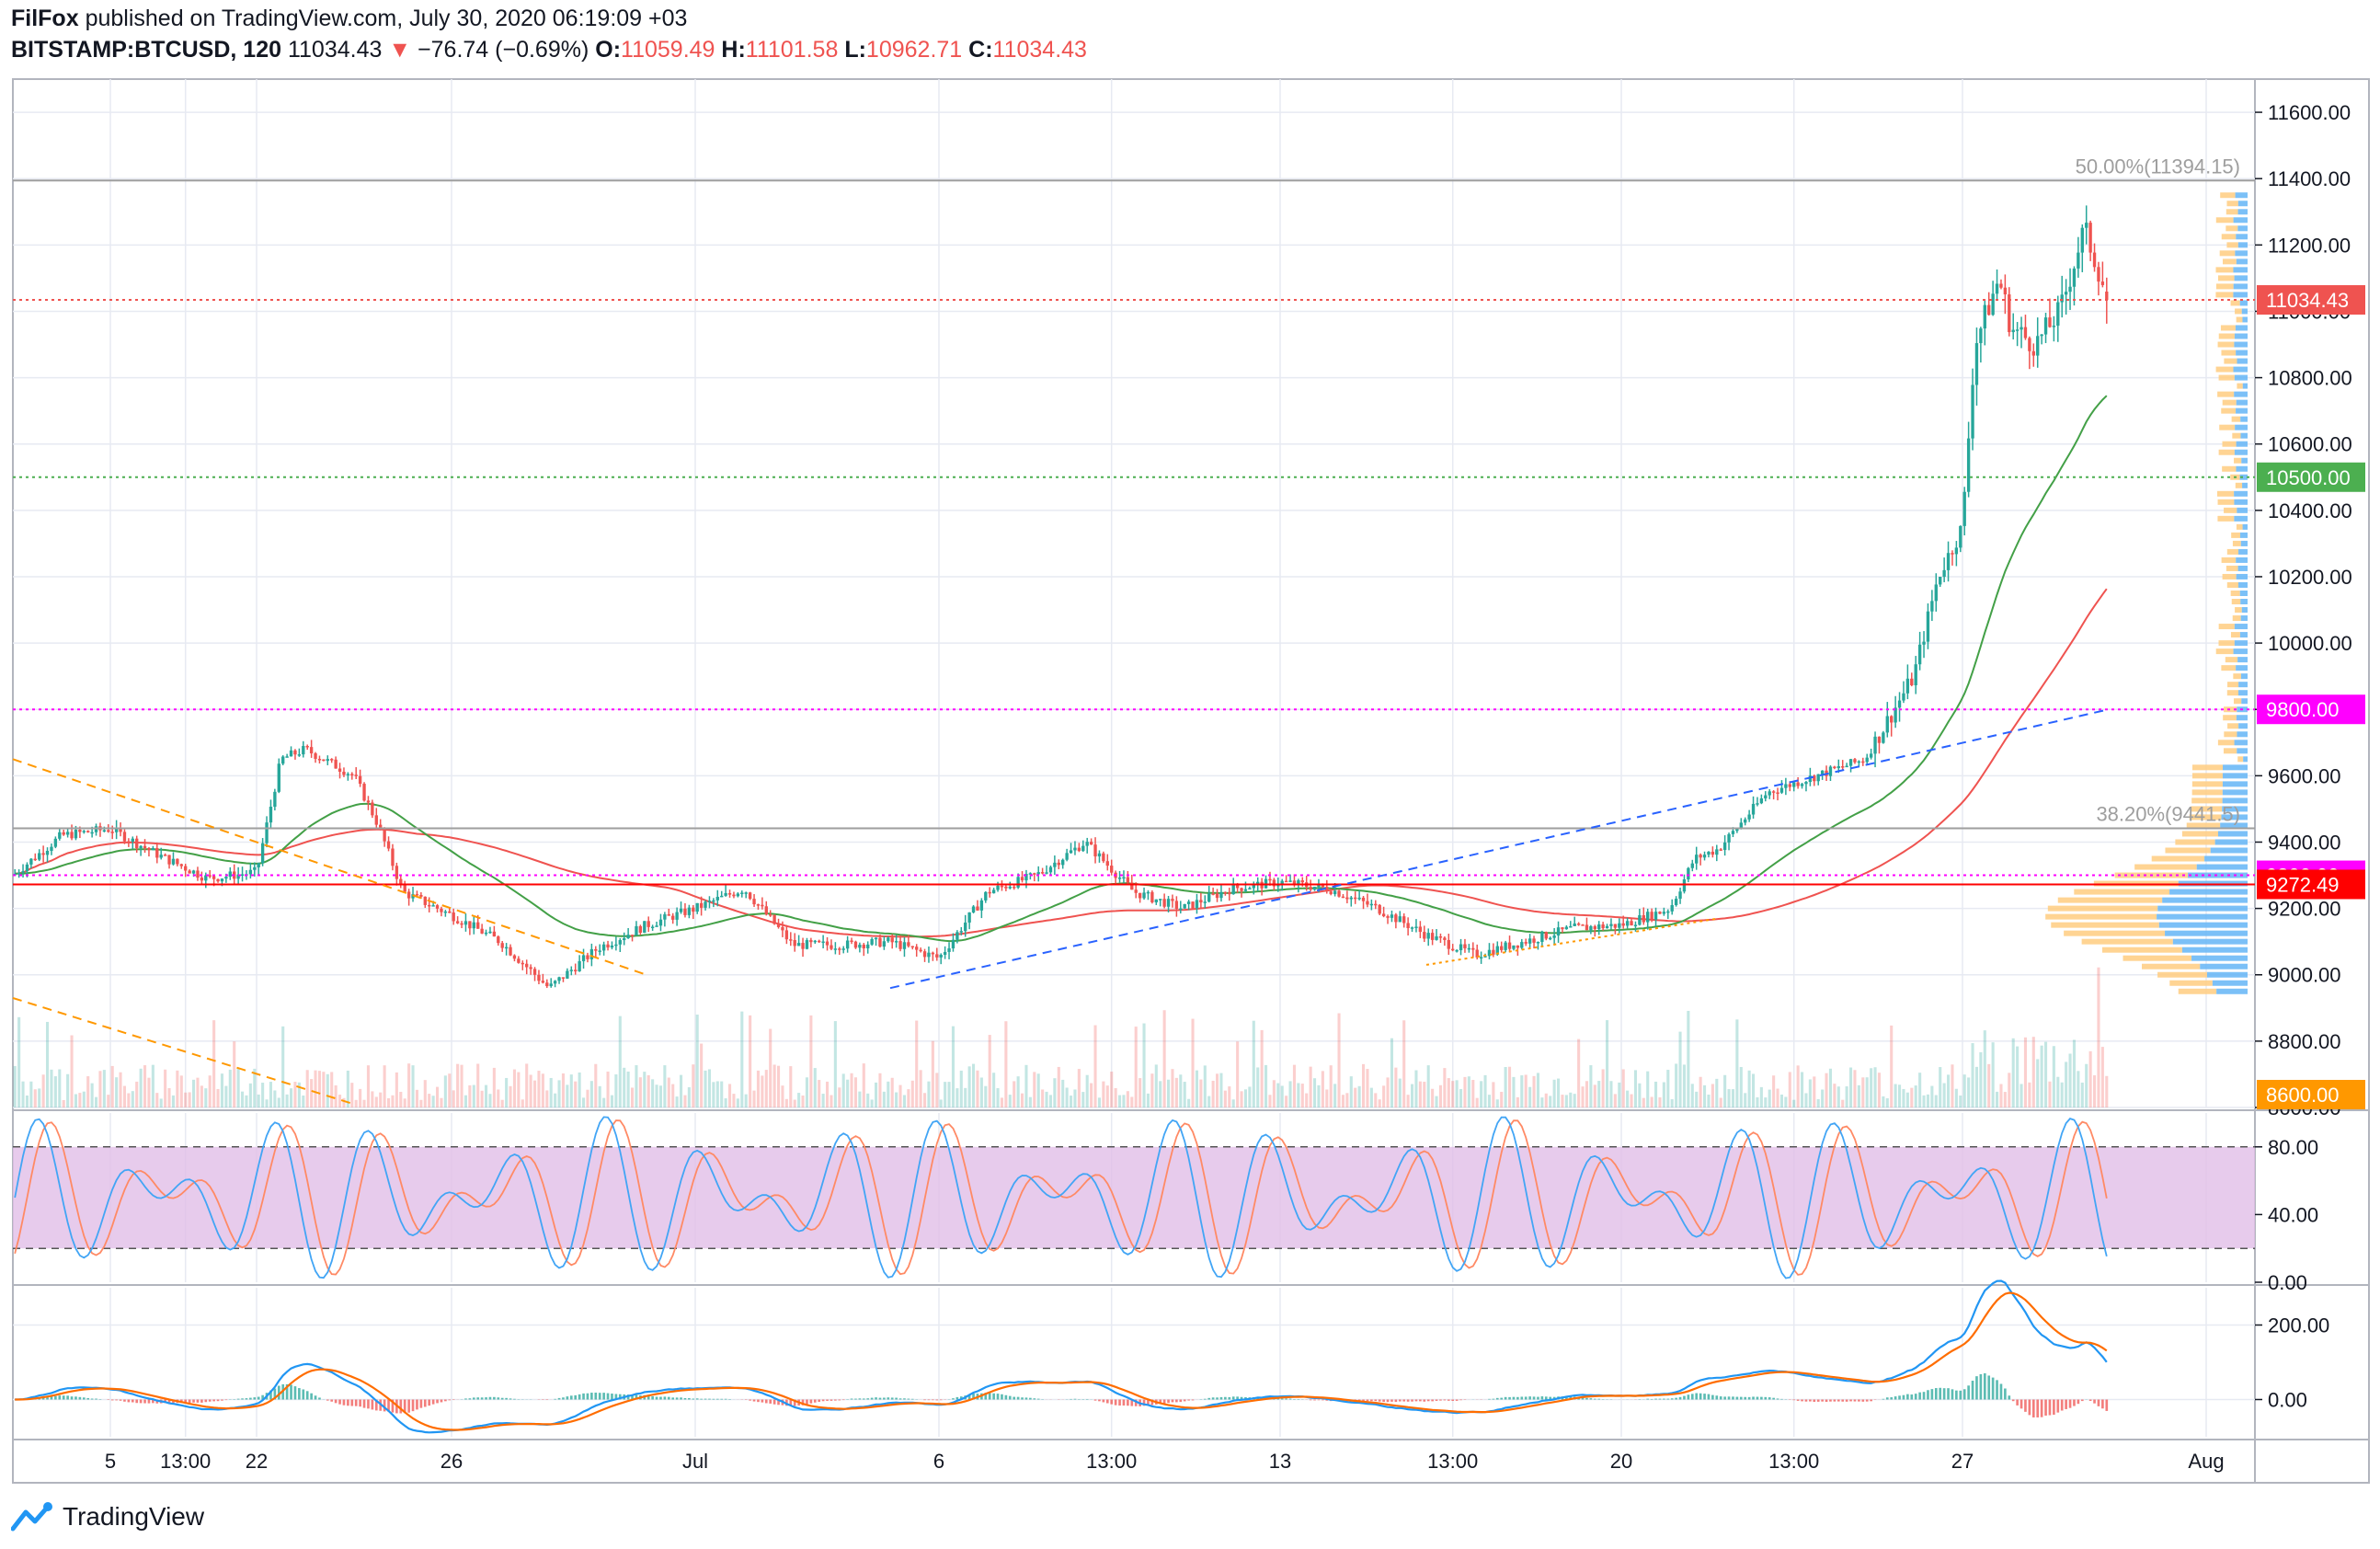 The width and height of the screenshot is (2380, 1549). I want to click on time-tick-label: 13:00, so click(185, 1462).